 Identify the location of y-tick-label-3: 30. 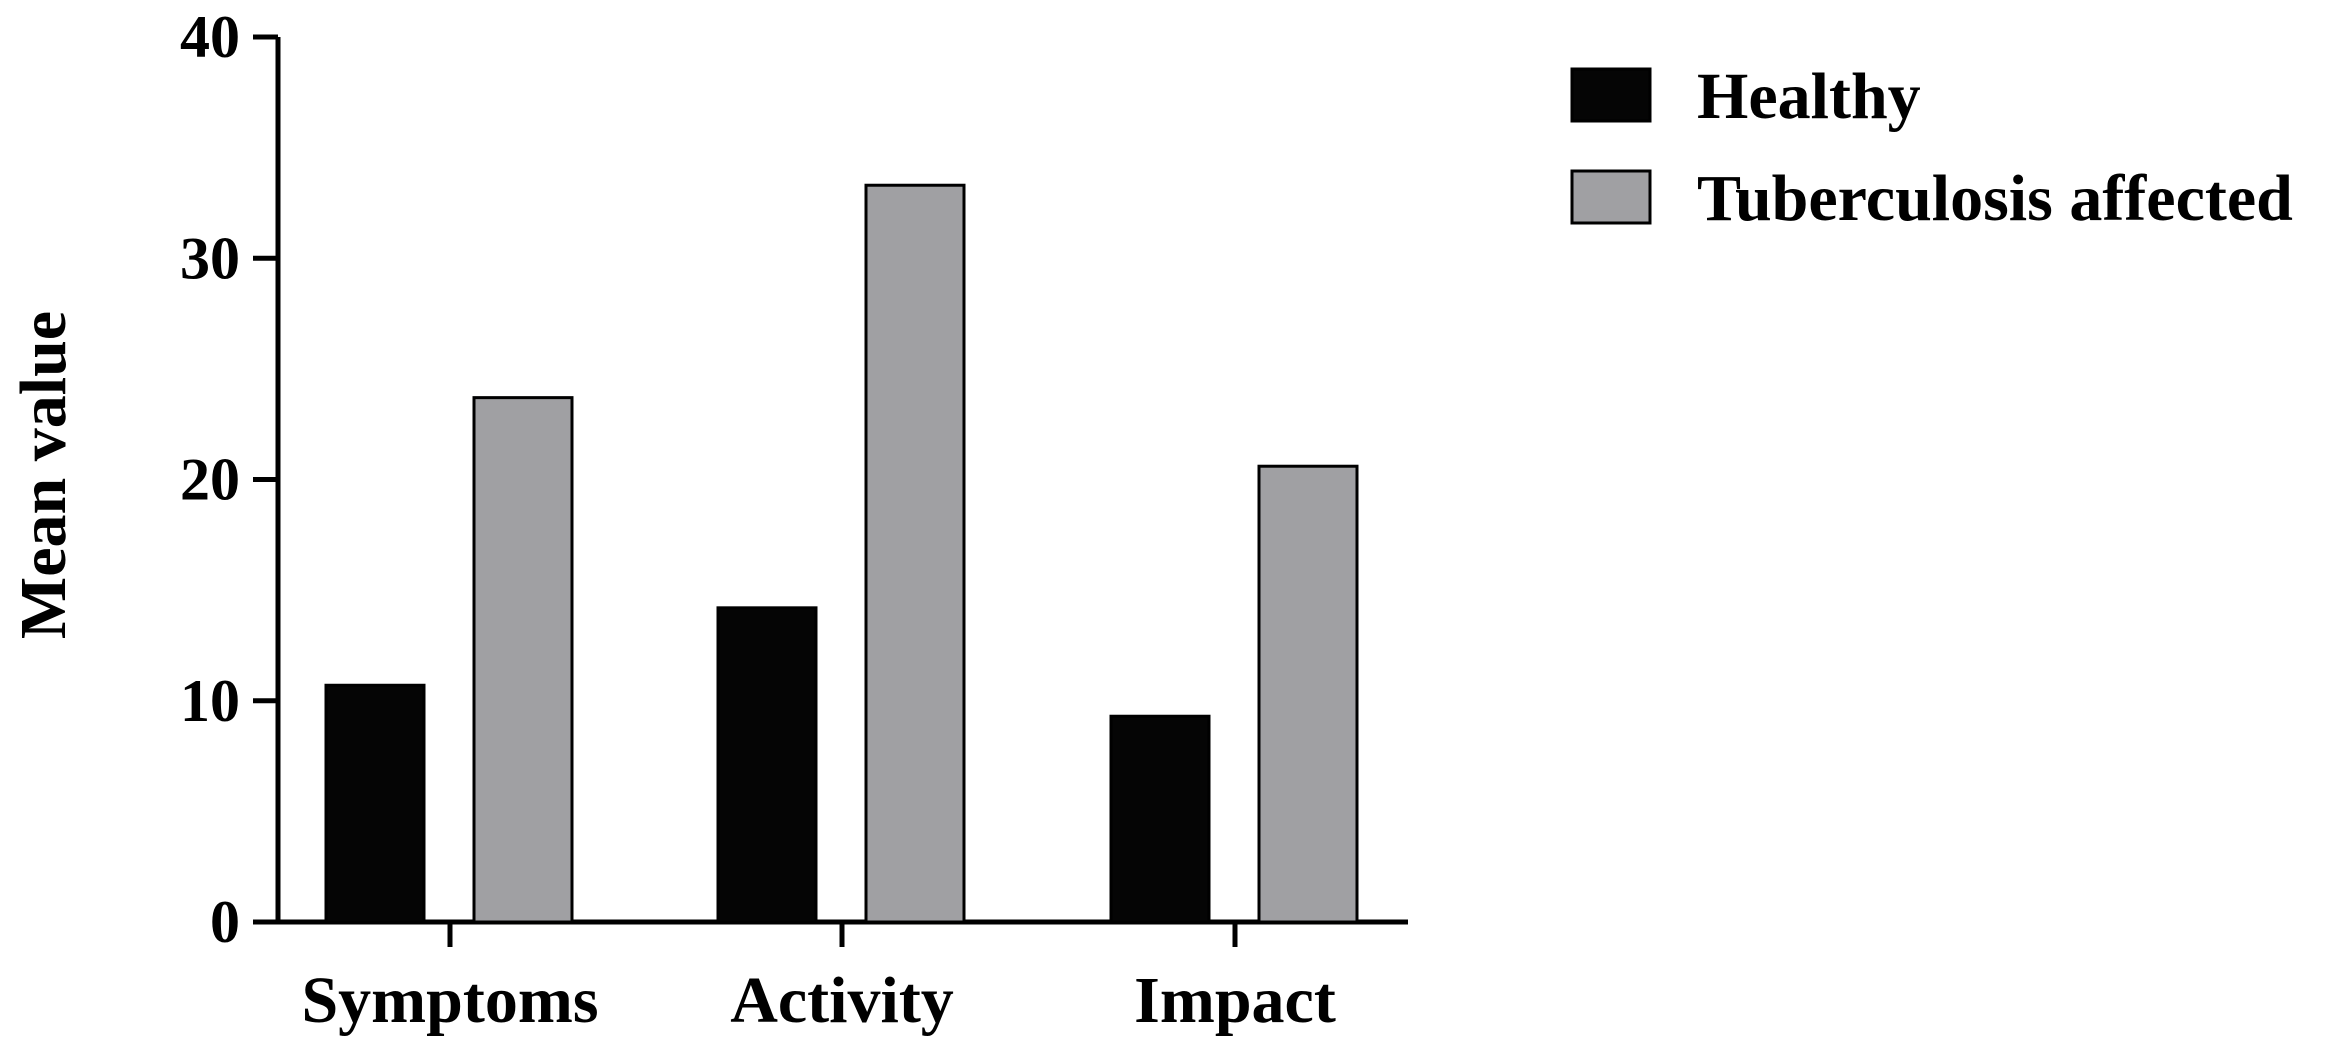
(210, 258).